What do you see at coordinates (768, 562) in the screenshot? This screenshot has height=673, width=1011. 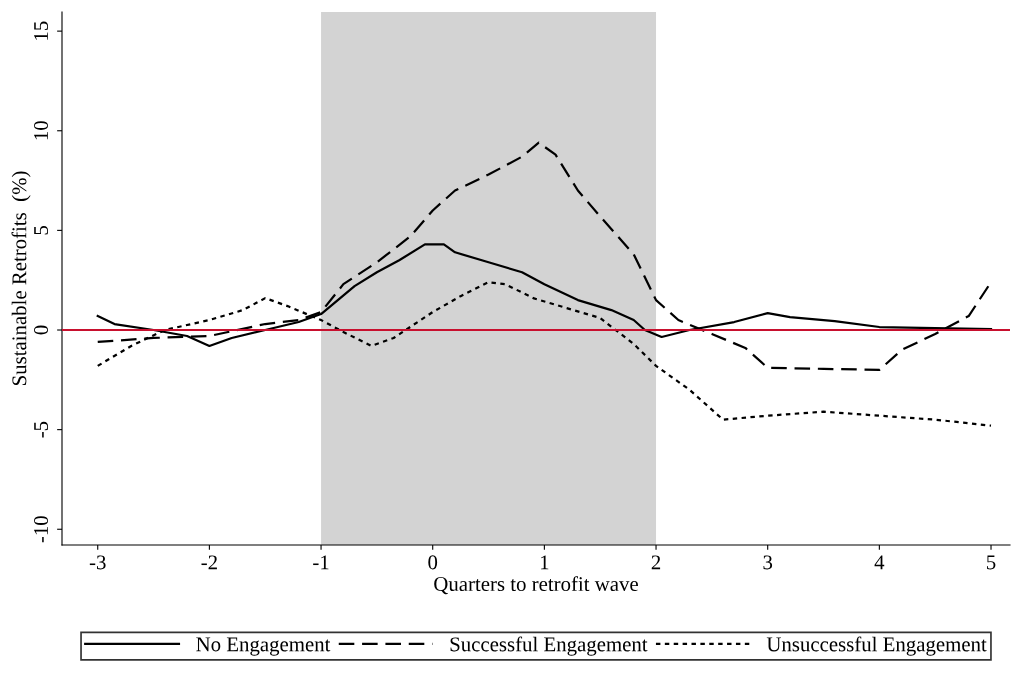 I see `x-tick-label: 3` at bounding box center [768, 562].